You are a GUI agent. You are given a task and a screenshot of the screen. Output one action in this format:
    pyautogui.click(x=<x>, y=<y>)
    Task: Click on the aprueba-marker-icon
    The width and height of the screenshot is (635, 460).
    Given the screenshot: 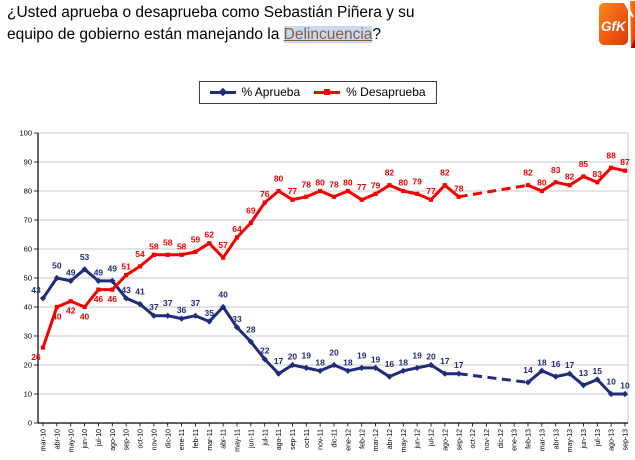 What is the action you would take?
    pyautogui.click(x=222, y=92)
    